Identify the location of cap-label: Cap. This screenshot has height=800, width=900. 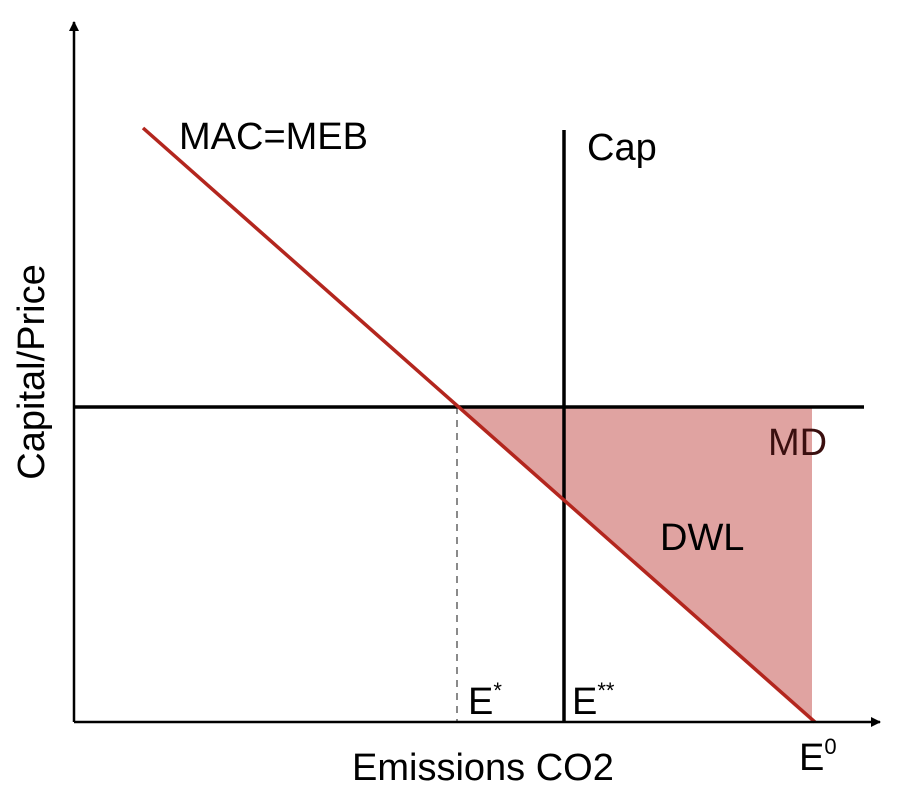
(622, 148).